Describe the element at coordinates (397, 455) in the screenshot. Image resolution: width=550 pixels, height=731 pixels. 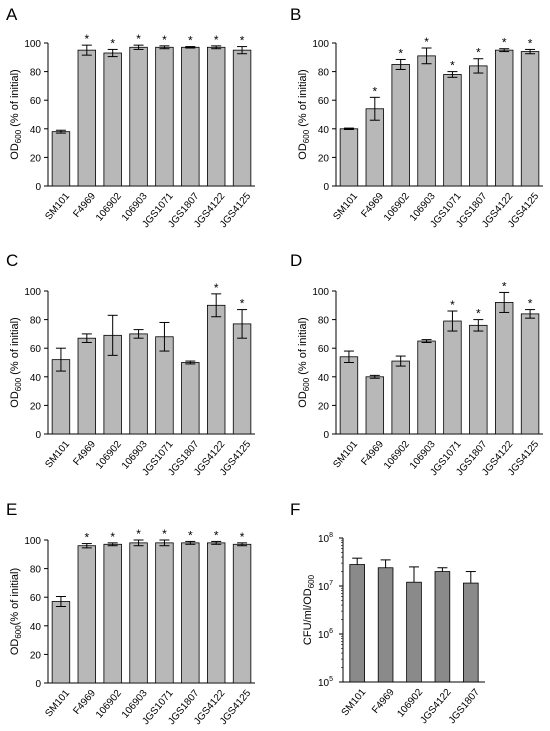
I see `x-tick-label-d: 106902` at that location.